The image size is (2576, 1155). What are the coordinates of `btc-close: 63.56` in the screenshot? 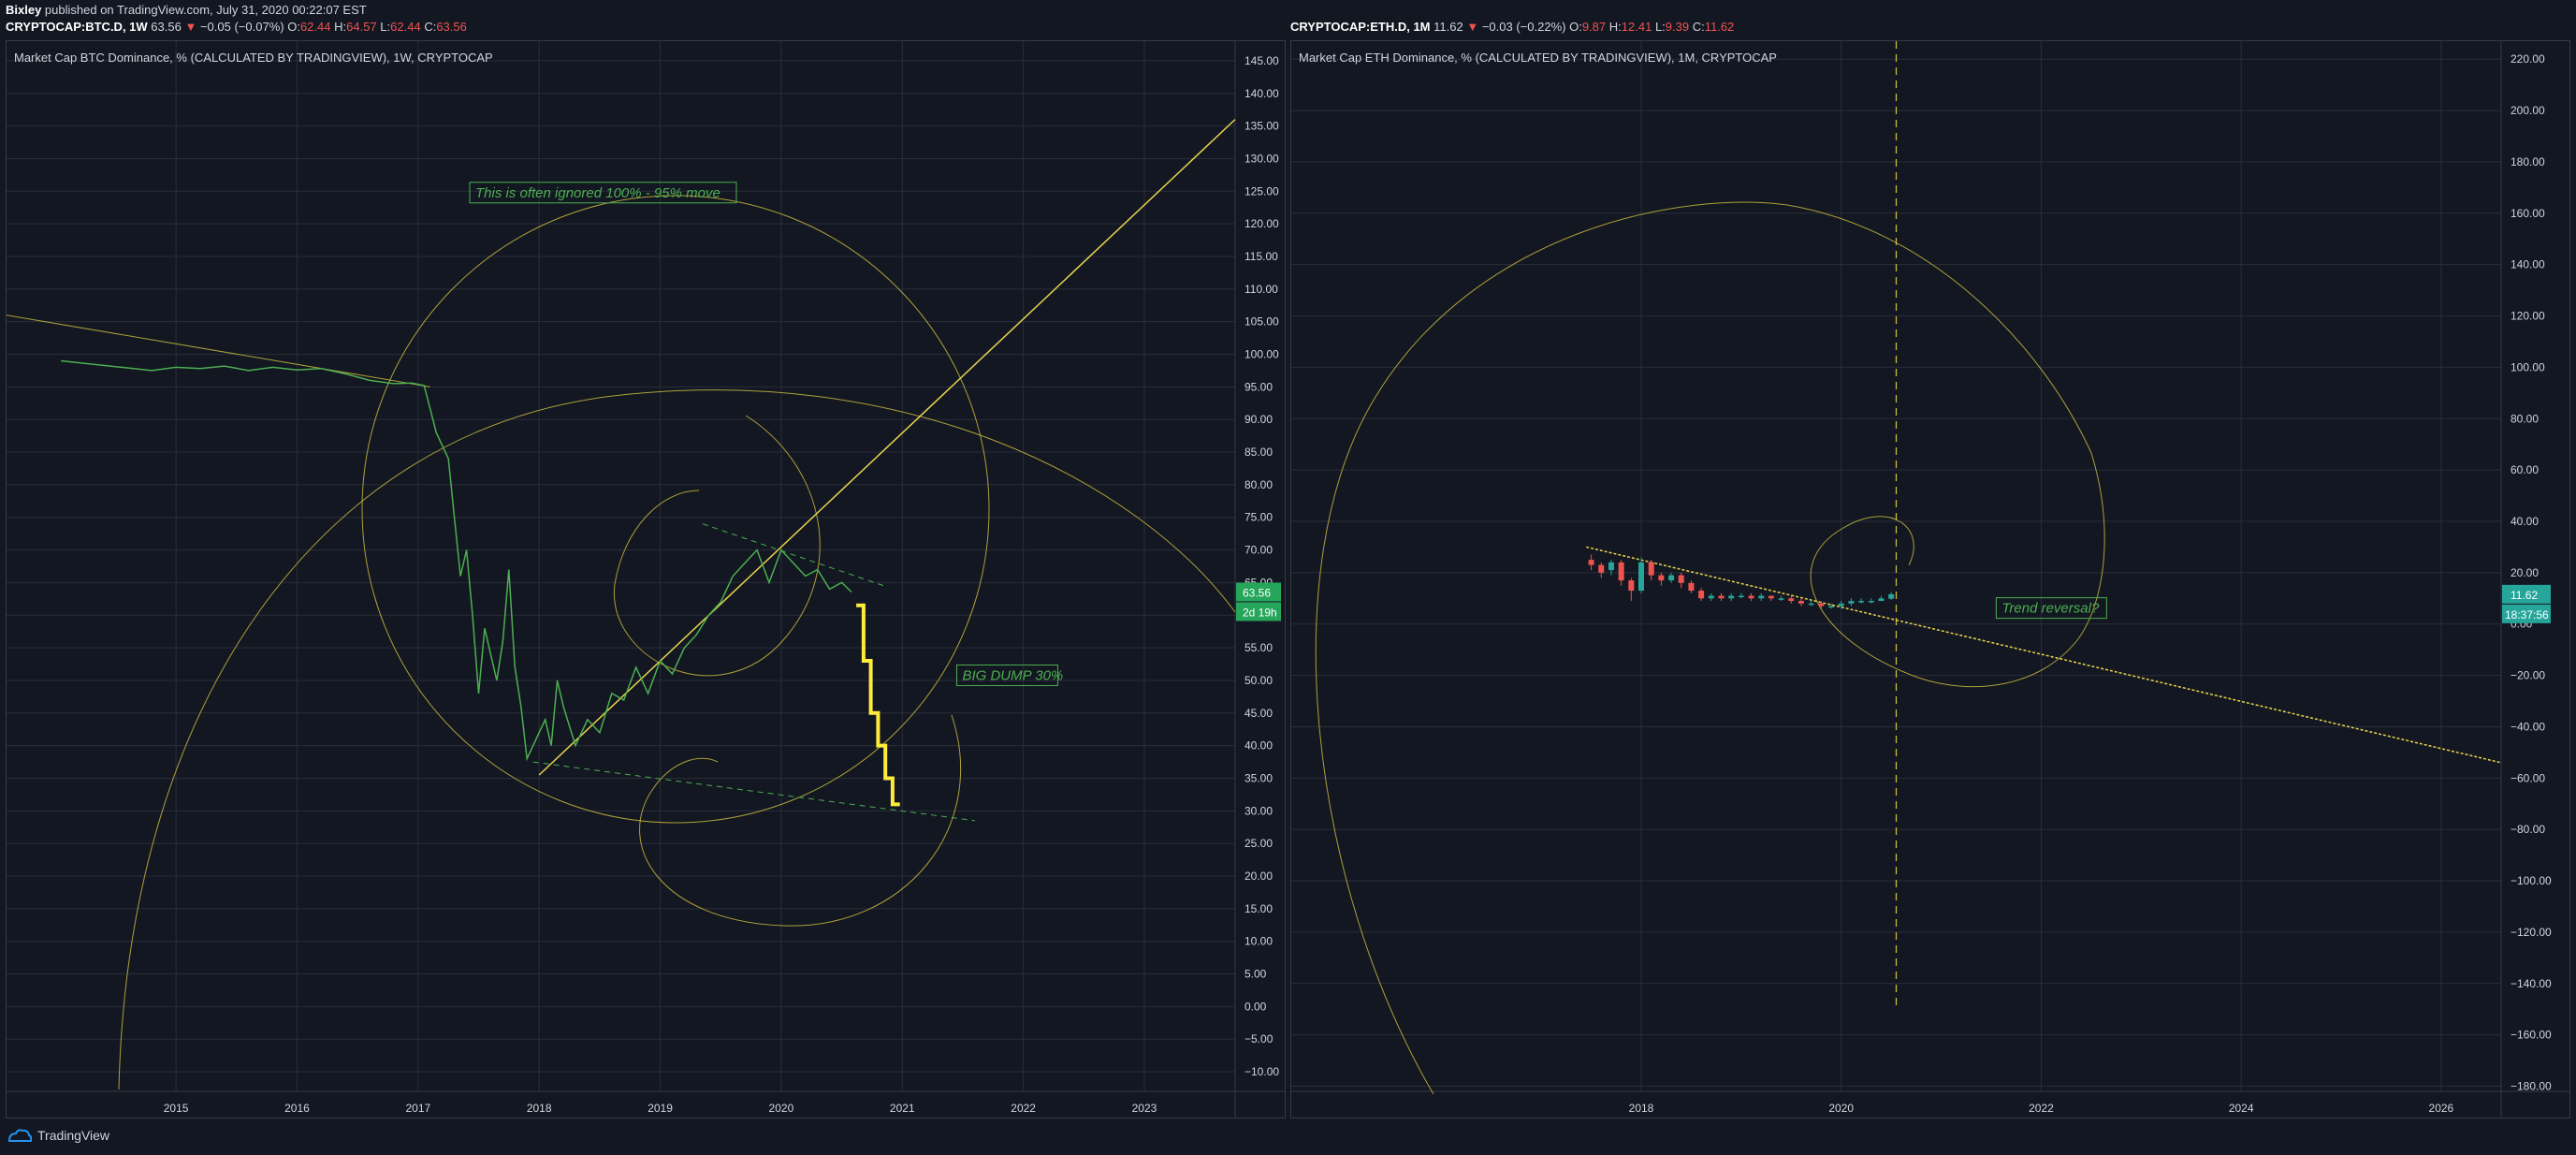 It's located at (451, 27).